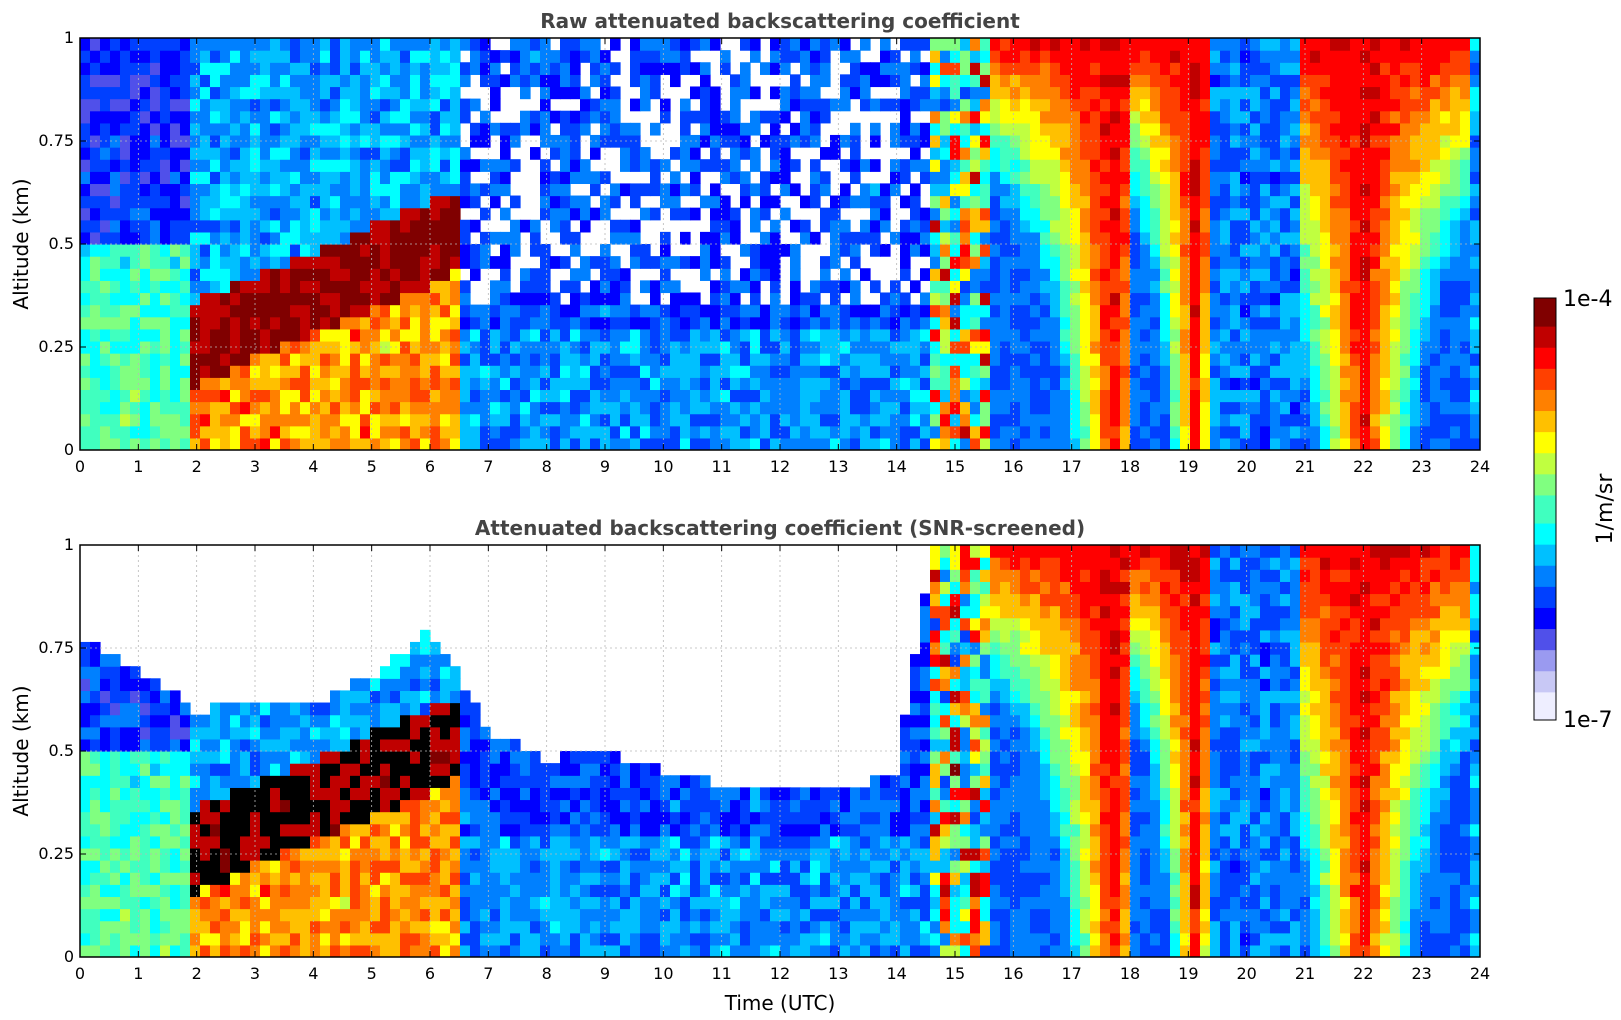 Image resolution: width=1621 pixels, height=1020 pixels. I want to click on y-tick-label: 0.25, so click(56, 346).